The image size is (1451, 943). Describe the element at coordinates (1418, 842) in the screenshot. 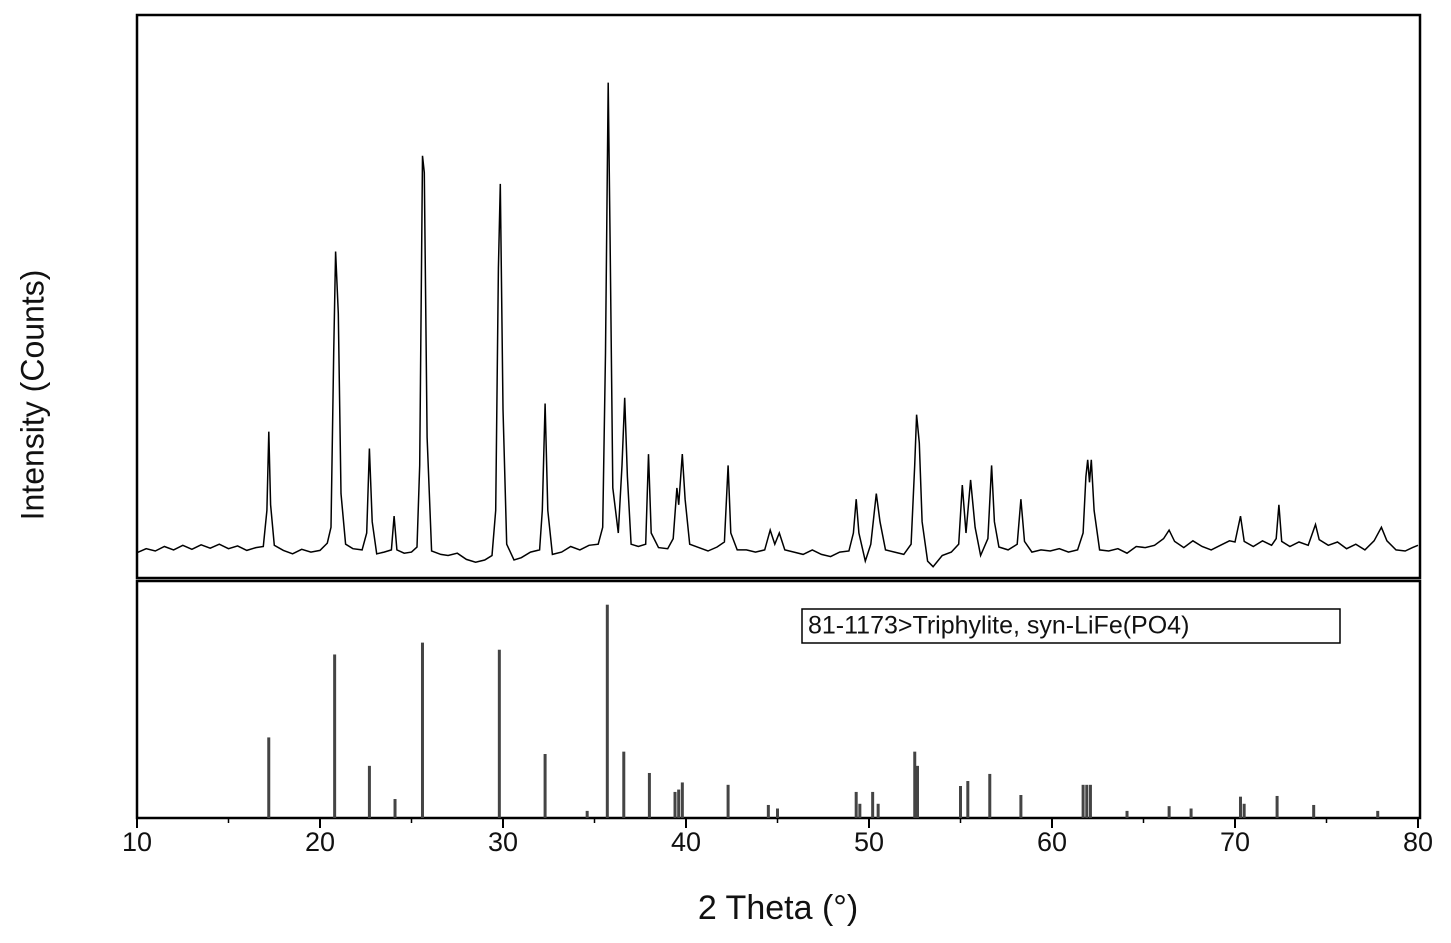

I see `x-tick-label: 80` at that location.